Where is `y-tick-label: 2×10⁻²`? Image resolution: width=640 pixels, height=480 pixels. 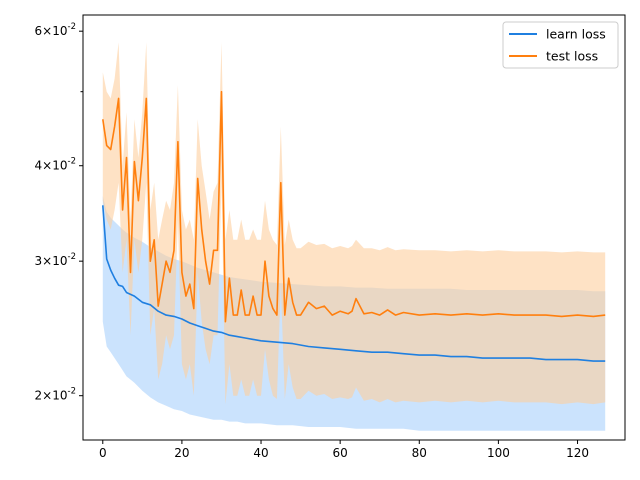
y-tick-label: 2×10⁻² is located at coordinates (55, 395).